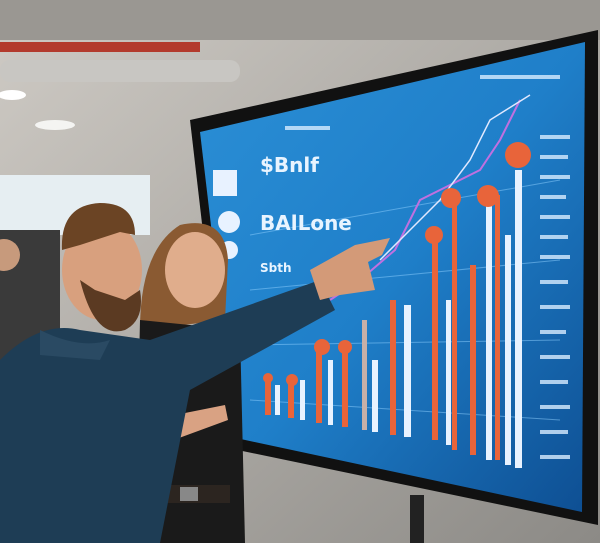  Describe the element at coordinates (289, 165) in the screenshot. I see `screen-headline-1: $Bnlf` at that location.